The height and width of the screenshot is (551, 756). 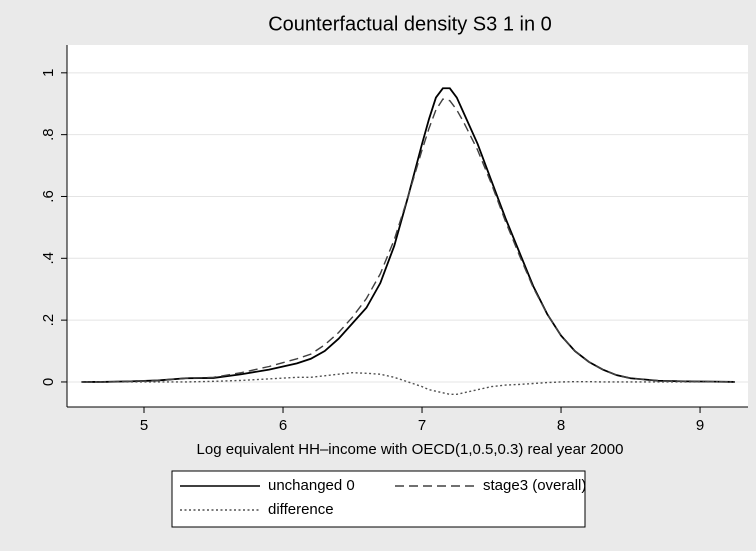 What do you see at coordinates (301, 509) in the screenshot?
I see `legend-label: difference` at bounding box center [301, 509].